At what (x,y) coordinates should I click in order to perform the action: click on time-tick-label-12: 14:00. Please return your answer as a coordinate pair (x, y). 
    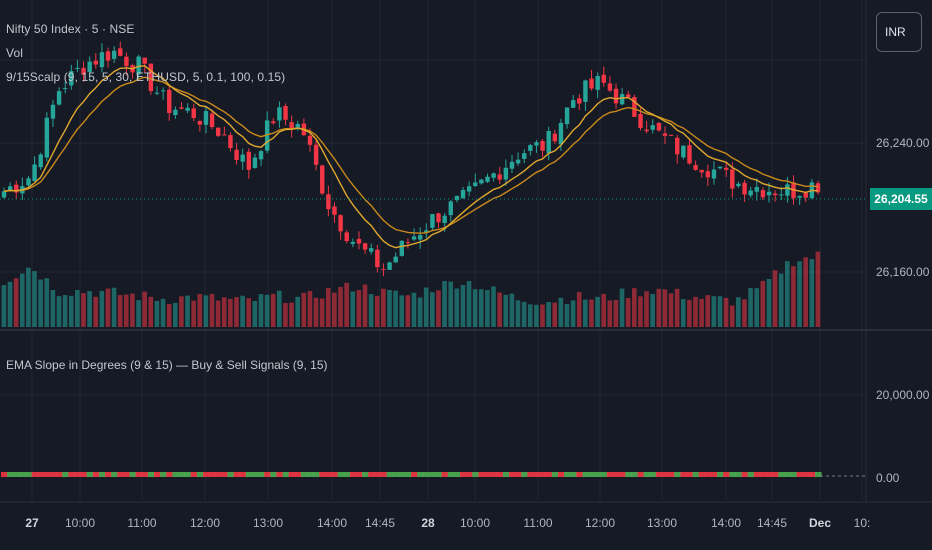
    Looking at the image, I should click on (726, 523).